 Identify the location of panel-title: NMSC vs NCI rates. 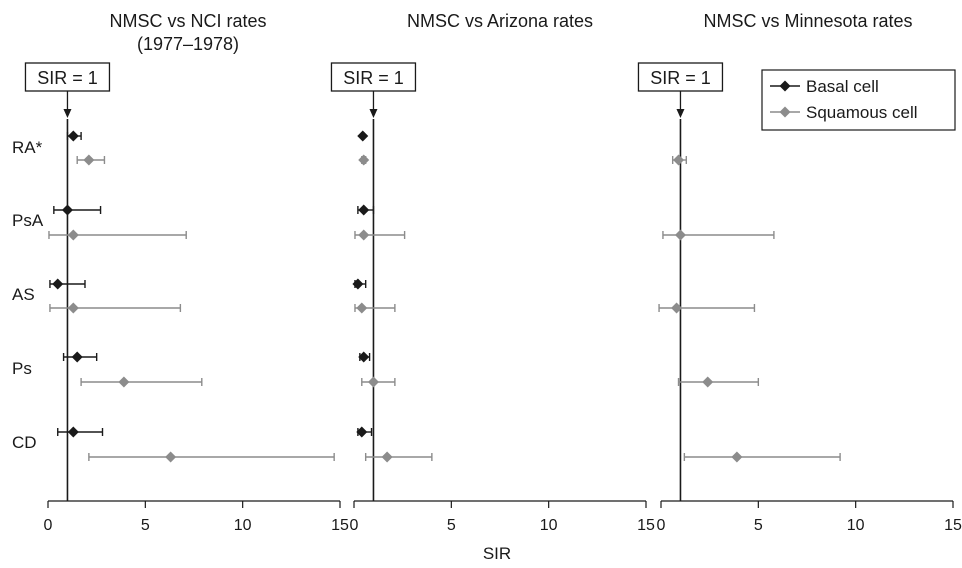
(187, 21).